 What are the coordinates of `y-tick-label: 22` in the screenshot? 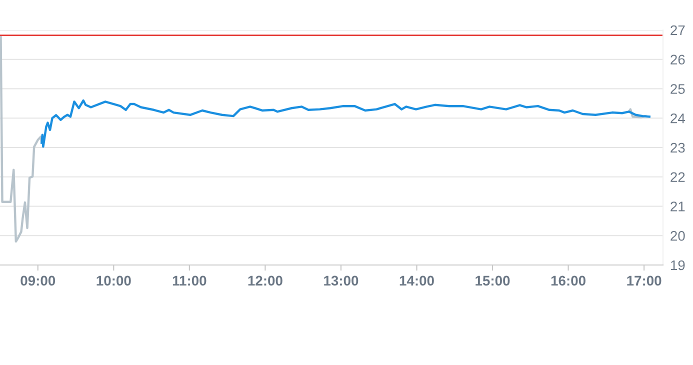 It's located at (677, 177).